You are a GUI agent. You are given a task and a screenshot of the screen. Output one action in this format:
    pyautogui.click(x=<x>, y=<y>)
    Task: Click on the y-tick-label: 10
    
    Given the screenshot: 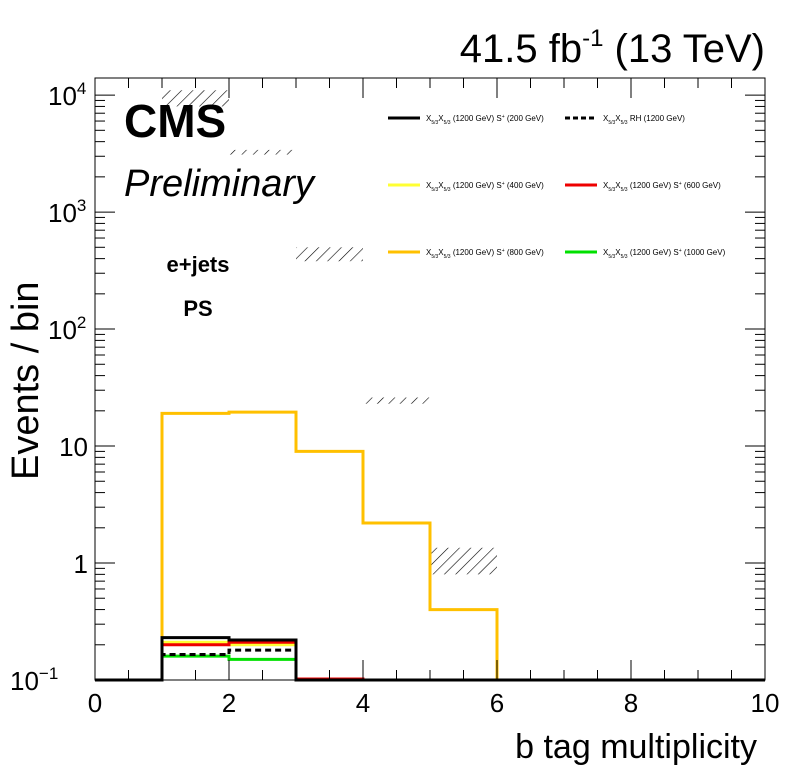 What is the action you would take?
    pyautogui.click(x=73, y=447)
    